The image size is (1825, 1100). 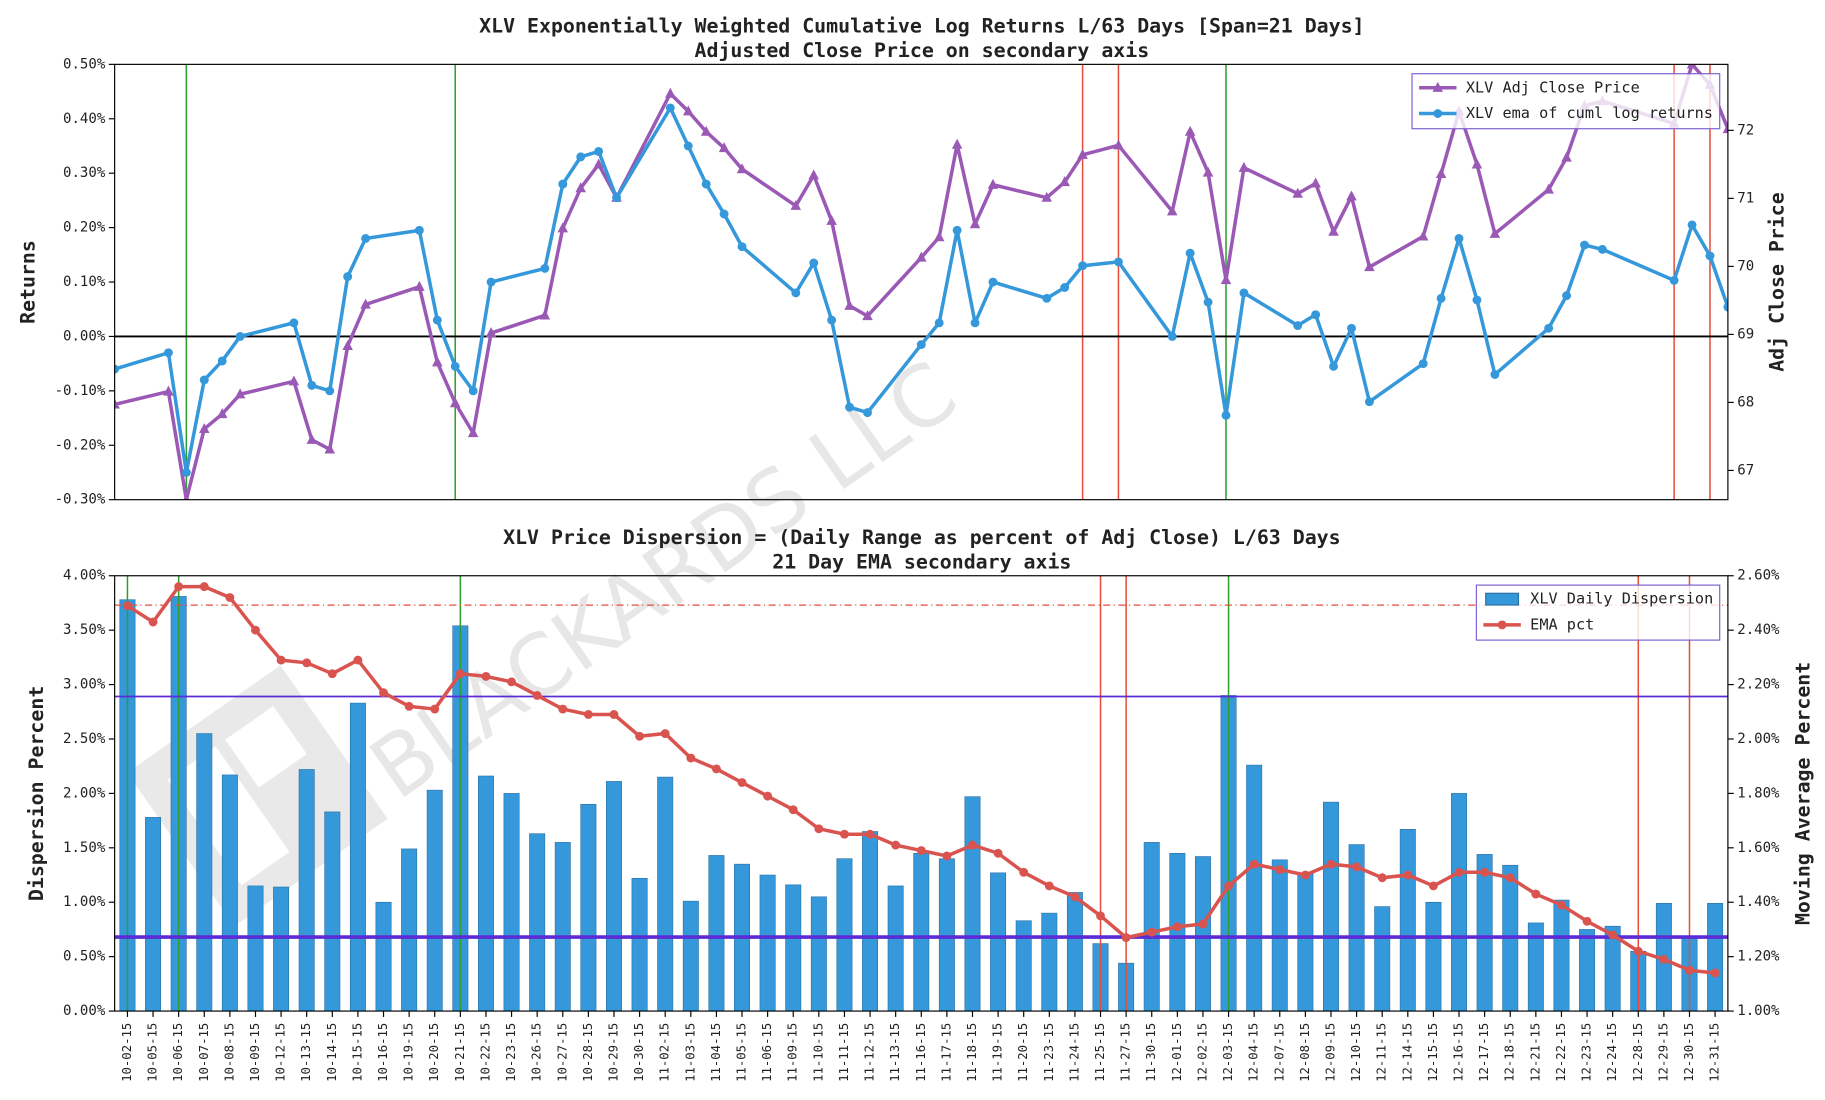 What do you see at coordinates (434, 1052) in the screenshot?
I see `x-tick-label: 10-20-15` at bounding box center [434, 1052].